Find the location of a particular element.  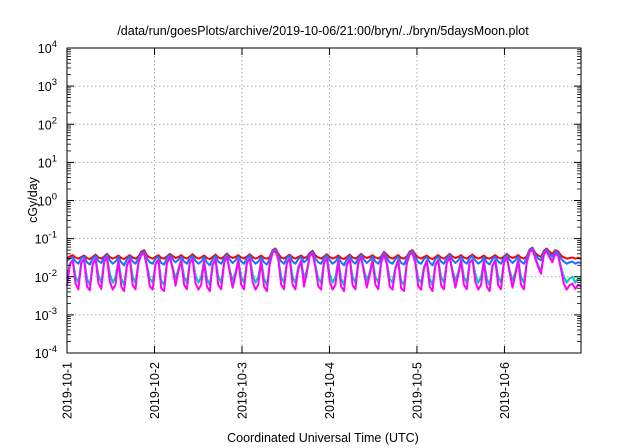

series-lines is located at coordinates (324, 269).